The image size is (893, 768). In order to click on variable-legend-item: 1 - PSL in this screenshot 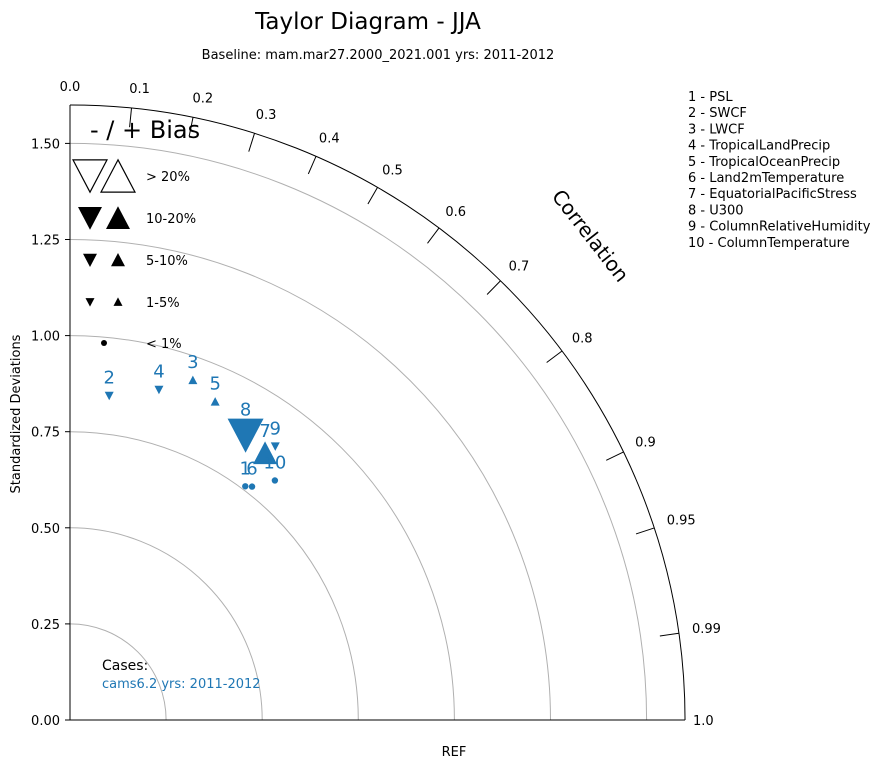, I will do `click(710, 97)`.